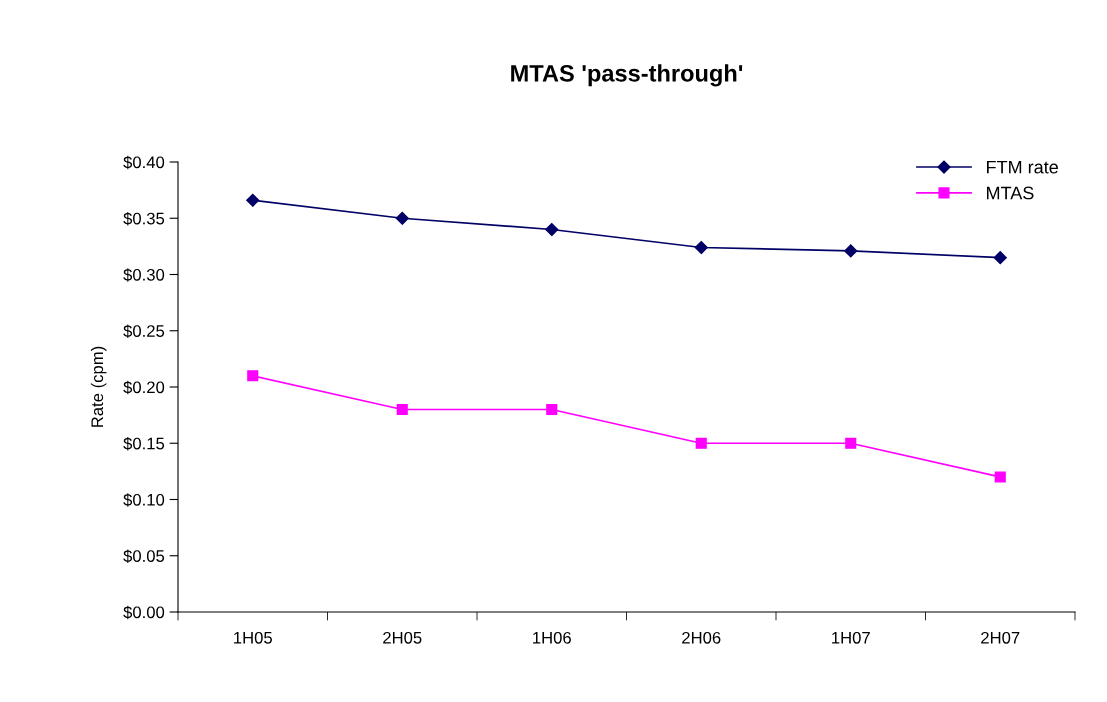 The image size is (1107, 702). I want to click on y-tick-label: $0.00, so click(144, 612).